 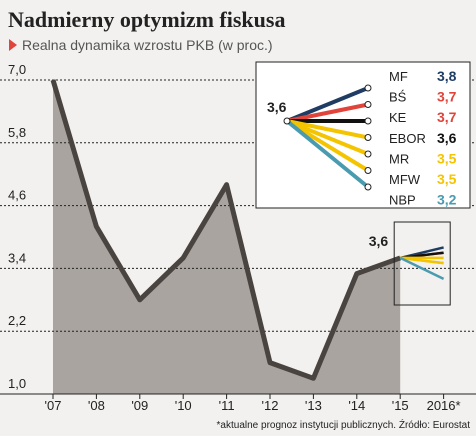 I want to click on x-tick-label: '08, so click(x=96, y=405).